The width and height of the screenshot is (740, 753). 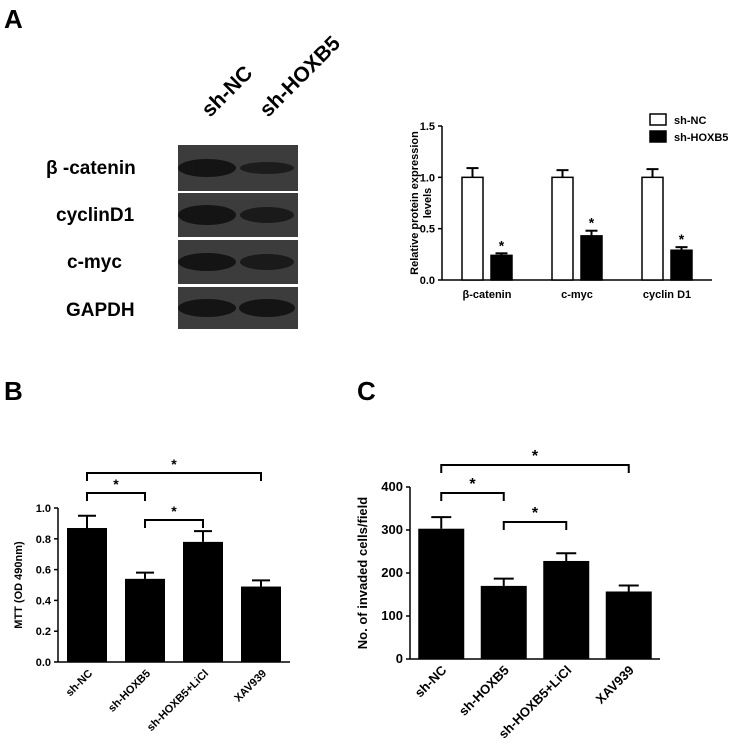 I want to click on blot-row-label-beta-catenin: β -catenin, so click(x=91, y=168).